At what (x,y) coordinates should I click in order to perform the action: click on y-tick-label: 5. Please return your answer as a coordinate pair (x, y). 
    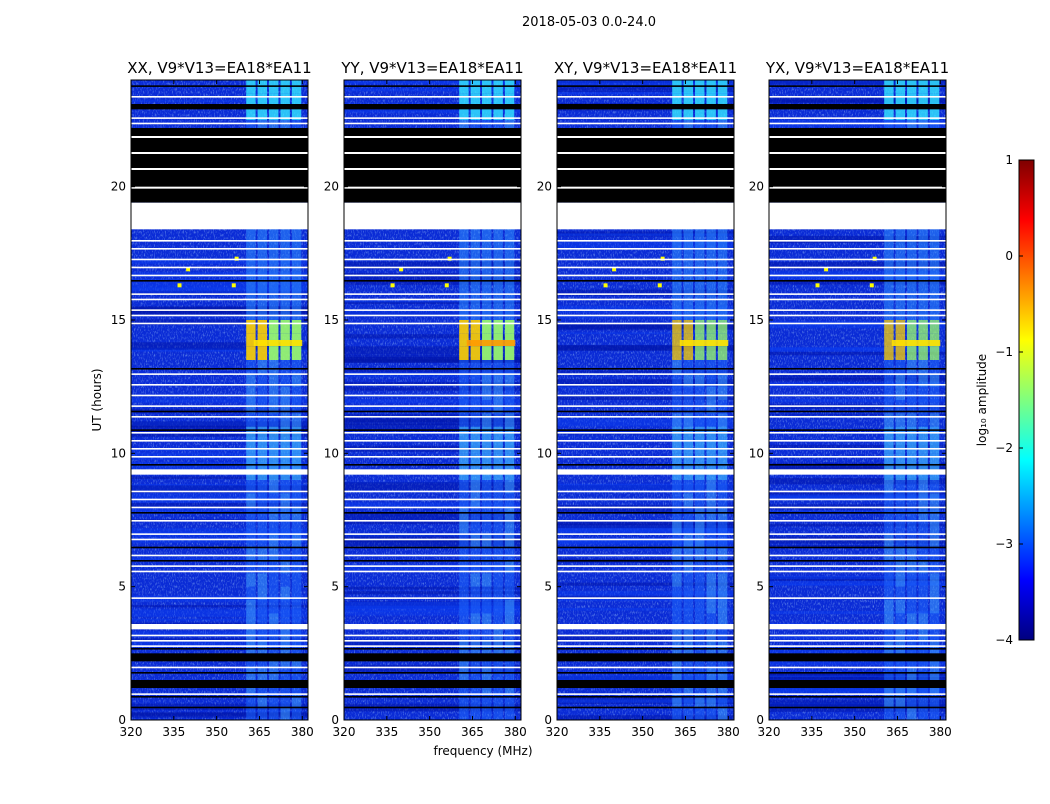
    Looking at the image, I should click on (548, 587).